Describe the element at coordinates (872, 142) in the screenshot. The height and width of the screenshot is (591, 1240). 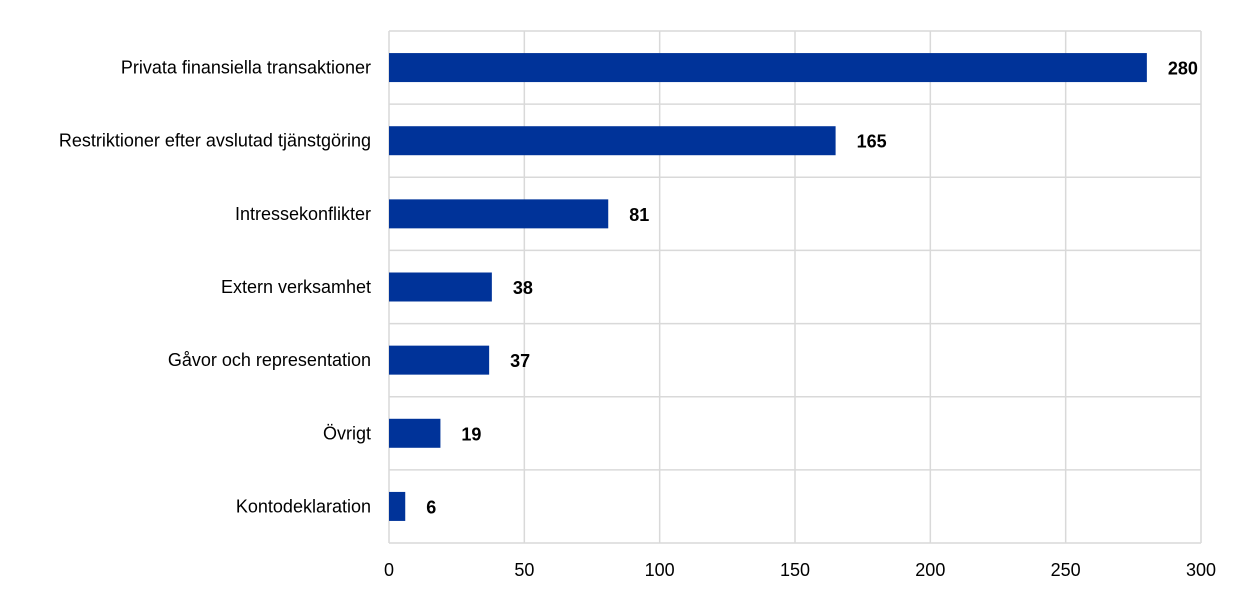
I see `data-label-1: 165` at that location.